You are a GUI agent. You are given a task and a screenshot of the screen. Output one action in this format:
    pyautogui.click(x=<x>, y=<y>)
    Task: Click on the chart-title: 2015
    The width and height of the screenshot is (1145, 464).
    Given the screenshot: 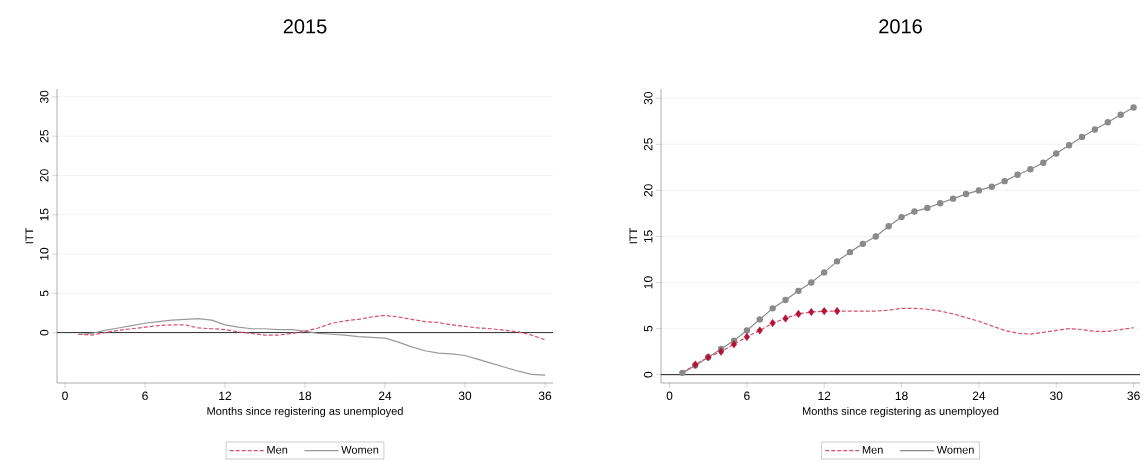 What is the action you would take?
    pyautogui.click(x=305, y=26)
    